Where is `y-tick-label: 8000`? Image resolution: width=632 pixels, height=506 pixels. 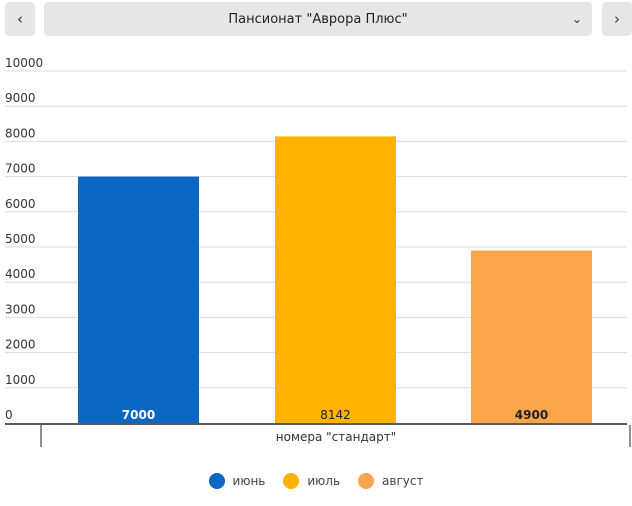 y-tick-label: 8000 is located at coordinates (20, 133).